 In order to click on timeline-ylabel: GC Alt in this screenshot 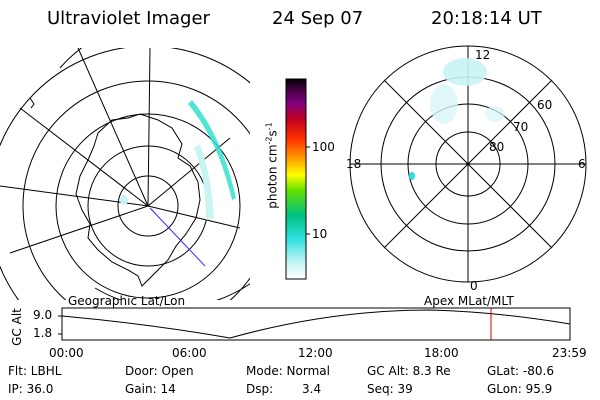, I will do `click(17, 327)`.